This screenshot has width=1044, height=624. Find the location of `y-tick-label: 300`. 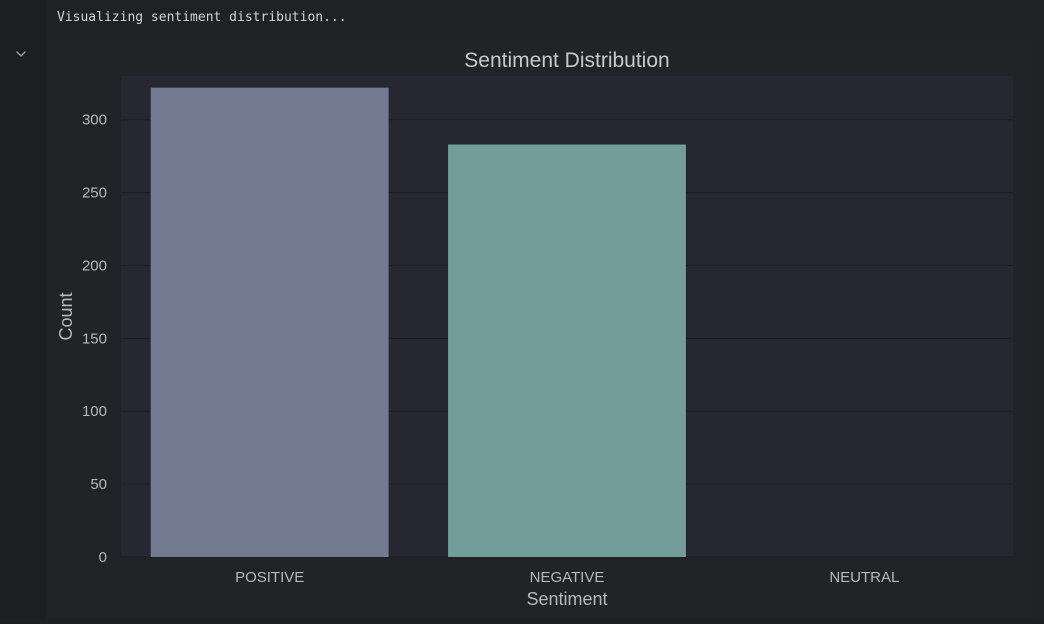

y-tick-label: 300 is located at coordinates (94, 120).